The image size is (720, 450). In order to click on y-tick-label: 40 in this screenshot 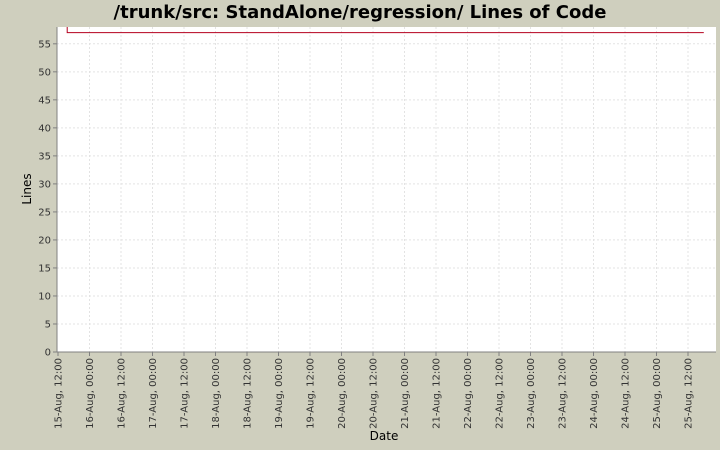, I will do `click(44, 128)`.